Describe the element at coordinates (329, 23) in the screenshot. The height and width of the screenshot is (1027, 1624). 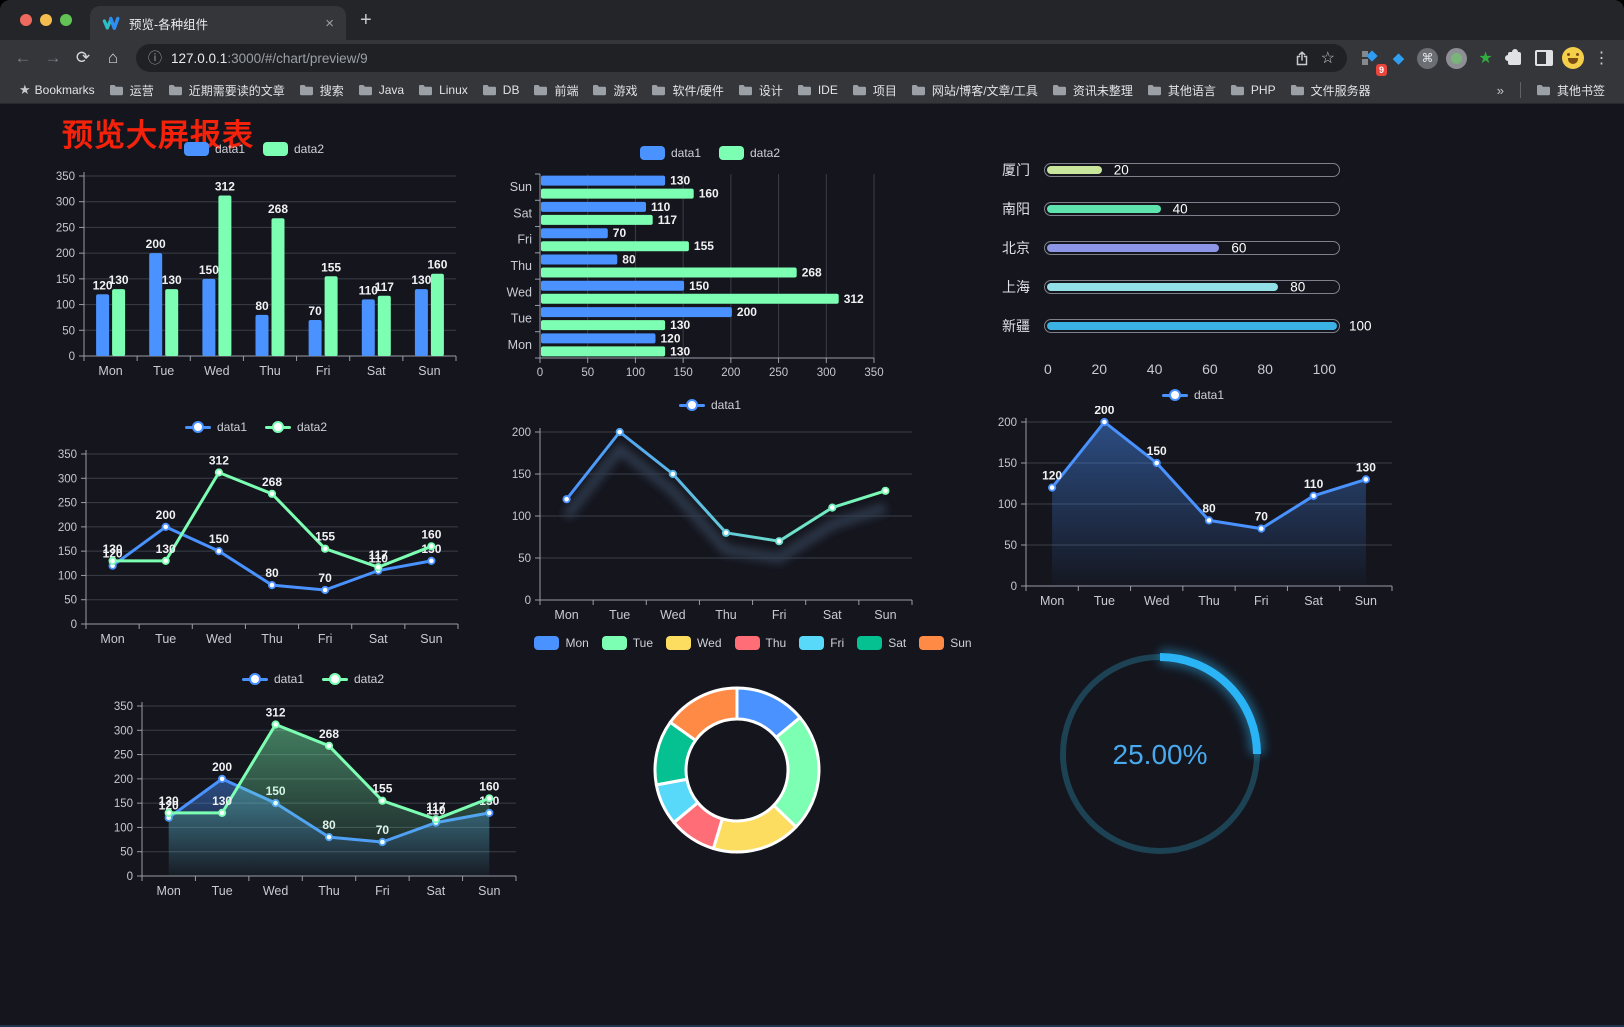
I see `tab-close-icon: ×` at that location.